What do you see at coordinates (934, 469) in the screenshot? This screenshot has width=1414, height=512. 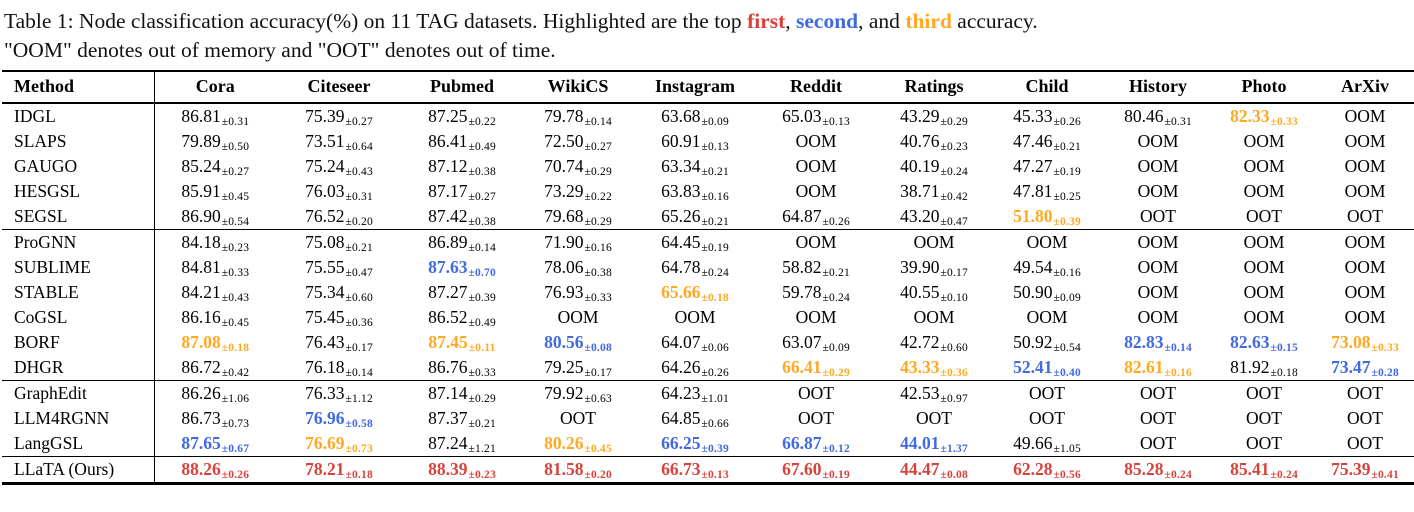 I see `accuracy-cell: 44.47±0.08` at bounding box center [934, 469].